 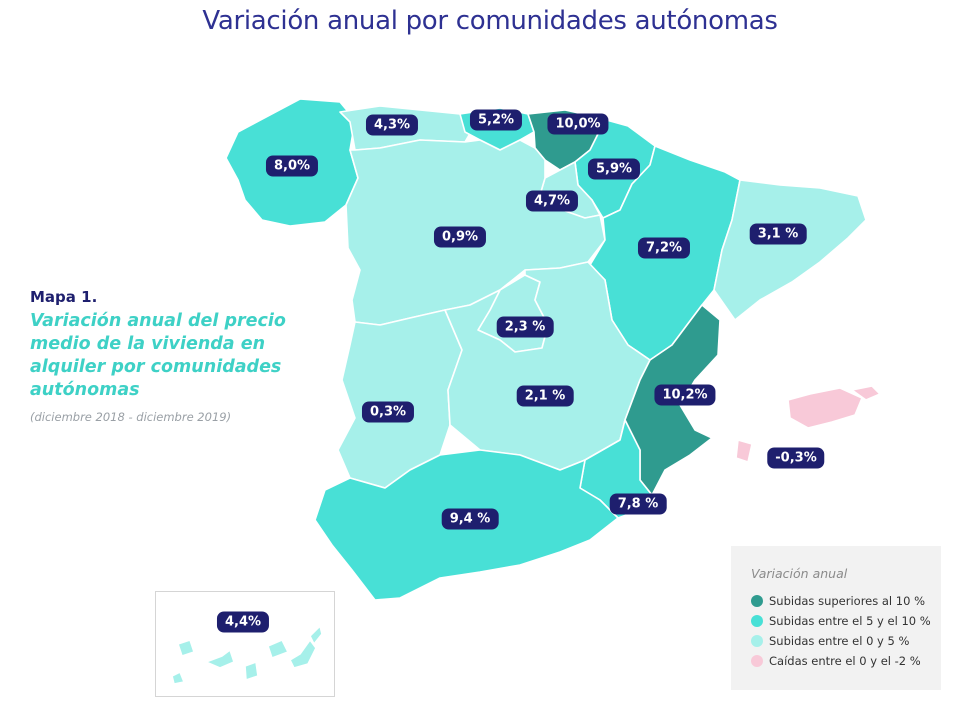 What do you see at coordinates (131, 417) in the screenshot?
I see `map-period: (diciembre 2018 - diciembre 2019)` at bounding box center [131, 417].